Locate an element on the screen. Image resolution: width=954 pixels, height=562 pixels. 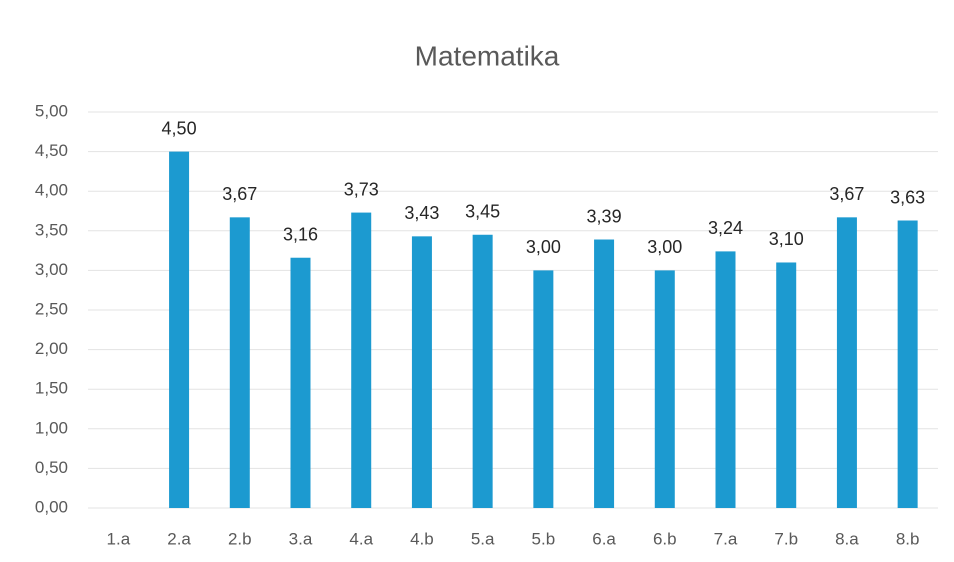
x-tick-label: 6.b is located at coordinates (665, 538).